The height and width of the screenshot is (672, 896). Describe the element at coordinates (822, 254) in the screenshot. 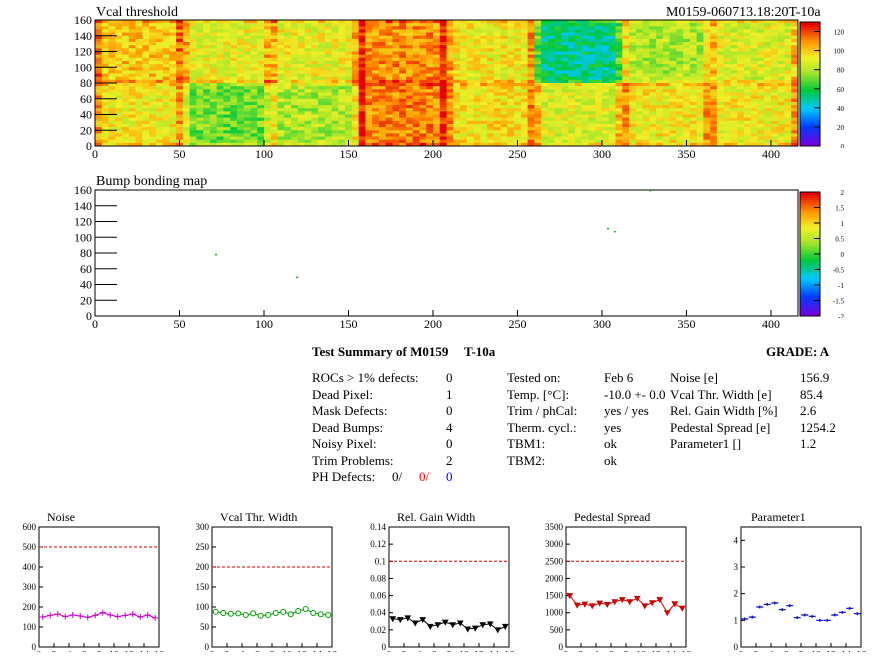

I see `map2-colorbar: -2-1.5-1-0.500.511.52` at that location.